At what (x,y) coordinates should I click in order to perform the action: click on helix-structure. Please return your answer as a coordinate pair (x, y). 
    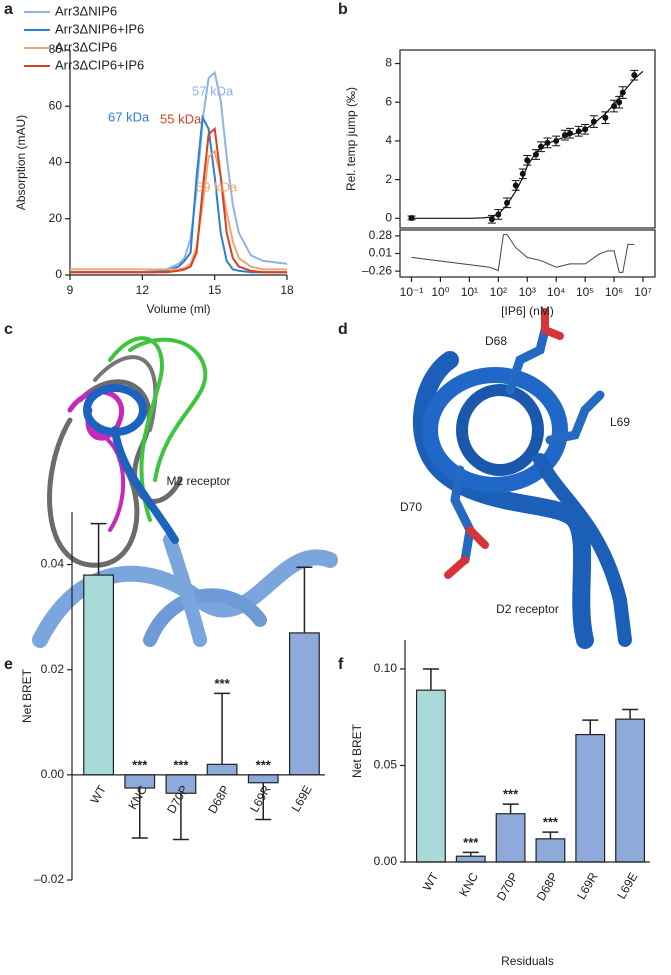
    Looking at the image, I should click on (522, 478).